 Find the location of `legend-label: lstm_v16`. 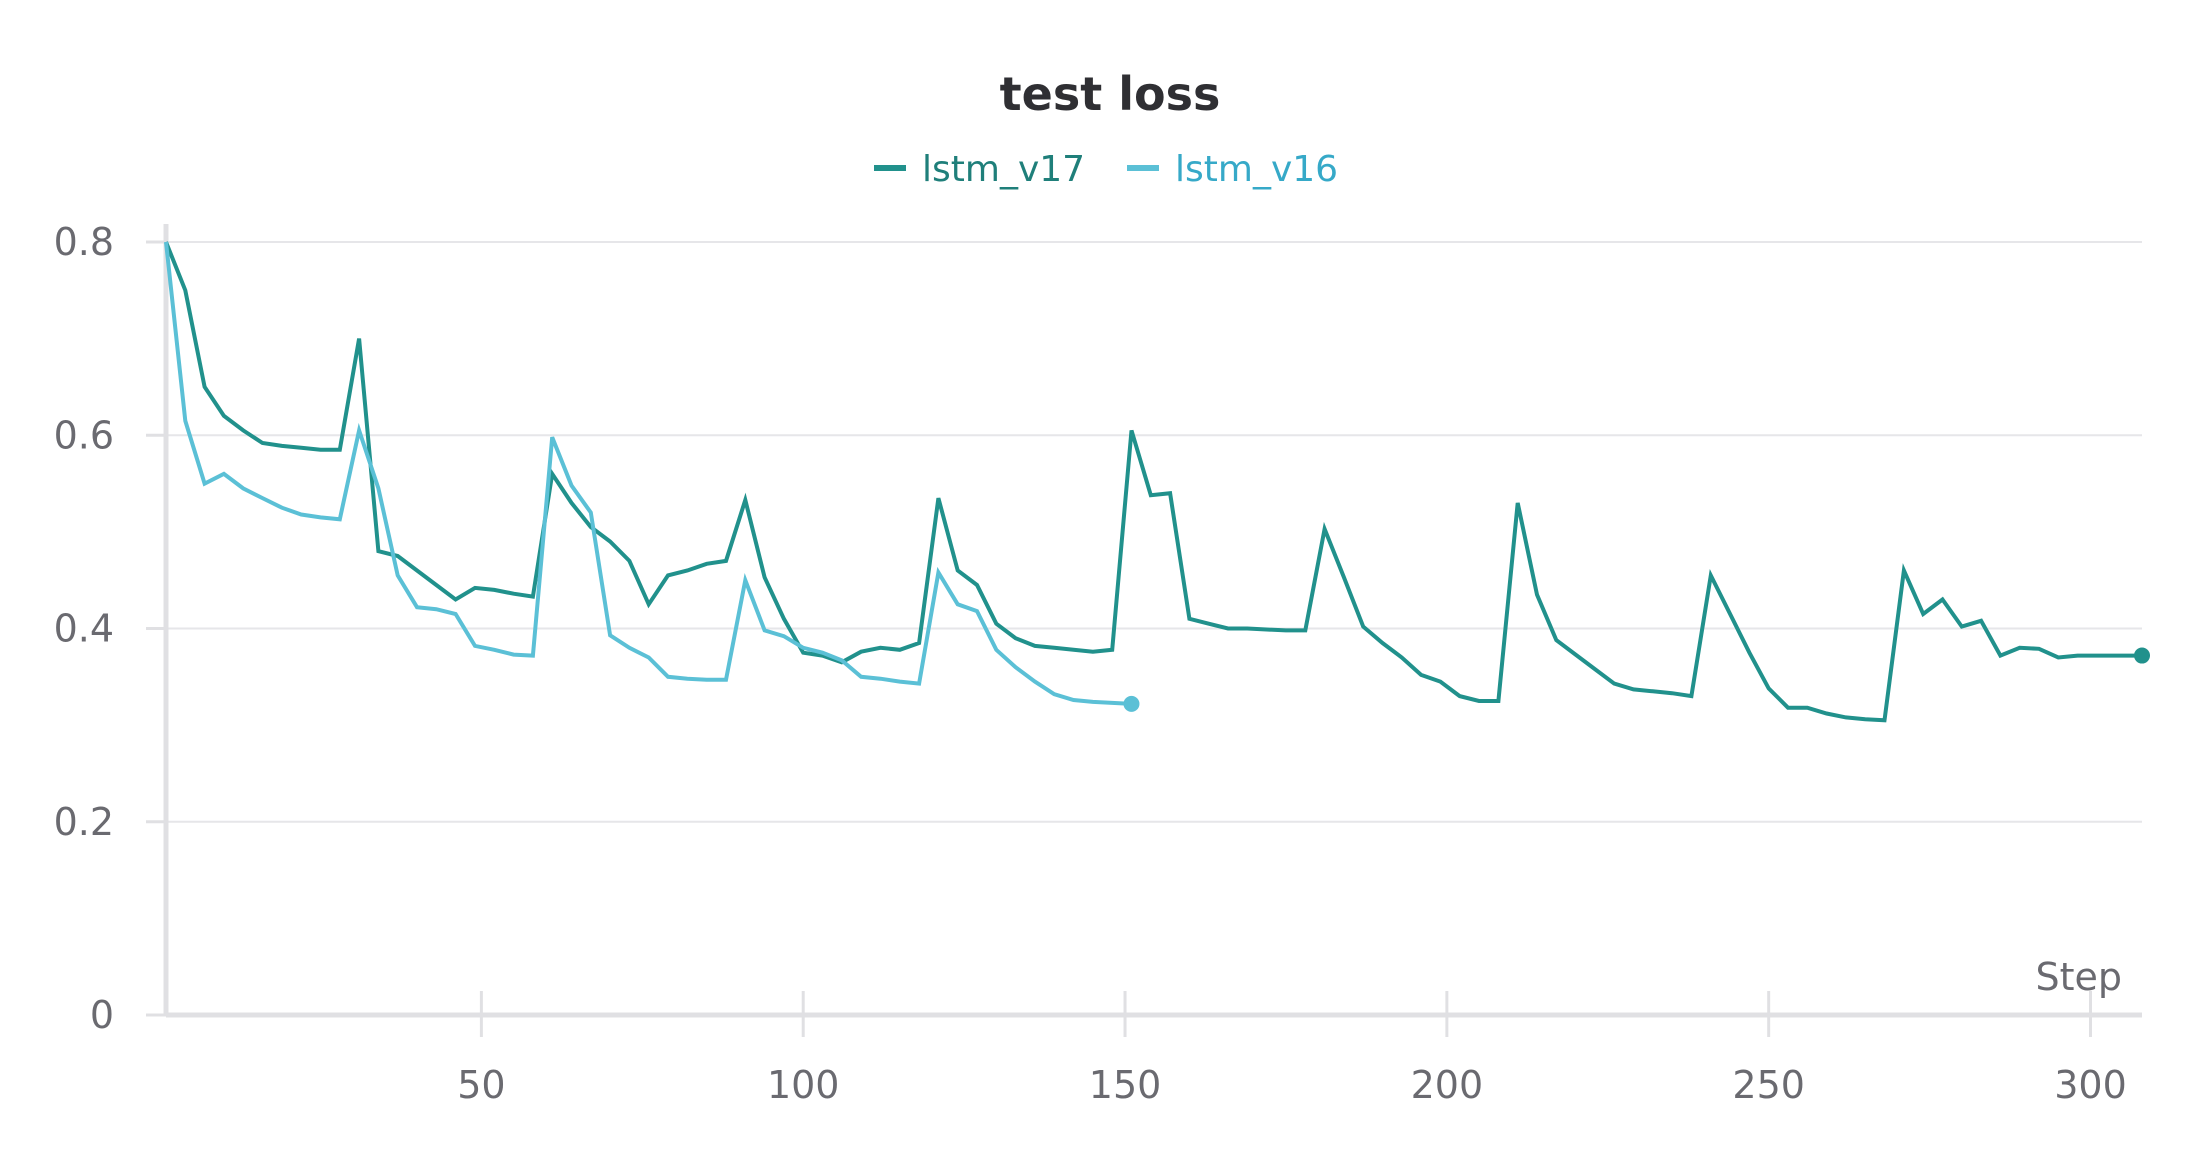

legend-label: lstm_v16 is located at coordinates (1256, 169).